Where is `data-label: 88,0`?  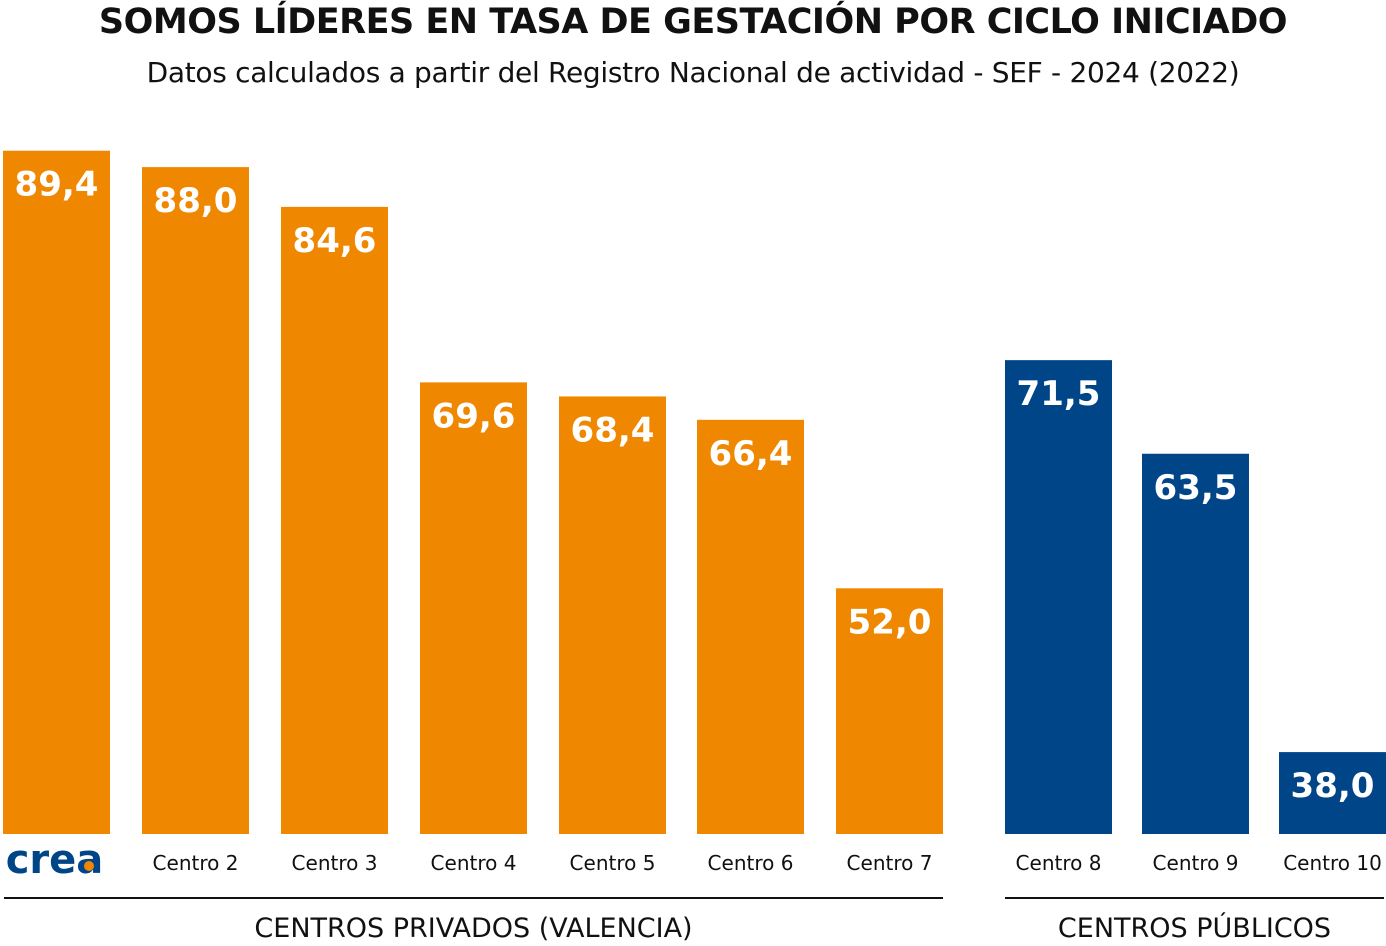
data-label: 88,0 is located at coordinates (196, 201).